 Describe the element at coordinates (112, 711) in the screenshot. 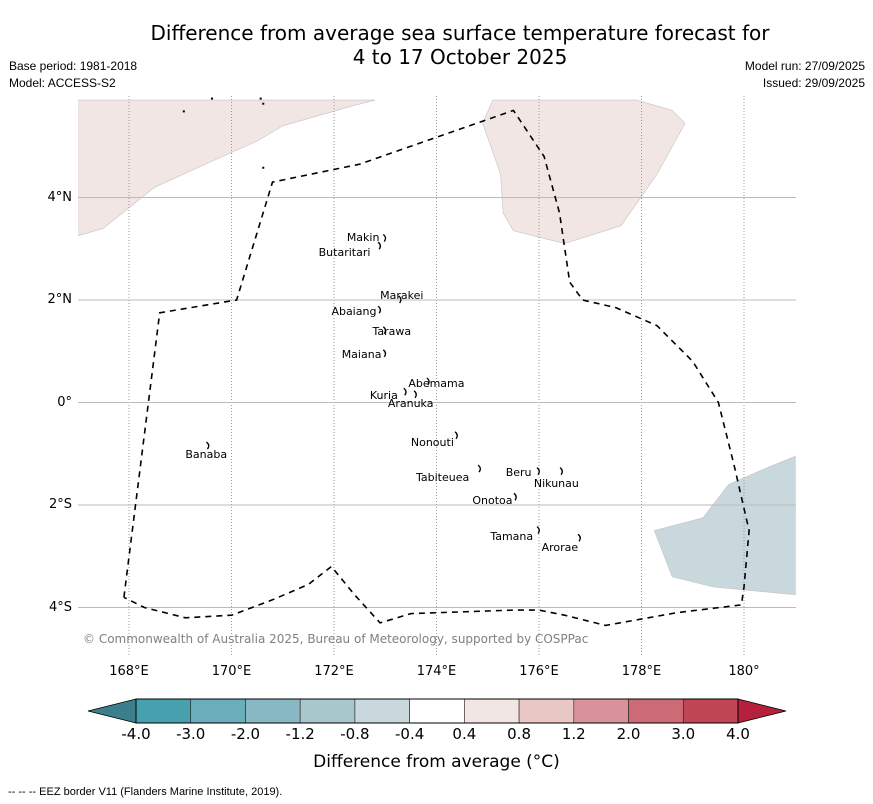

I see `colorbar-under-arrow` at that location.